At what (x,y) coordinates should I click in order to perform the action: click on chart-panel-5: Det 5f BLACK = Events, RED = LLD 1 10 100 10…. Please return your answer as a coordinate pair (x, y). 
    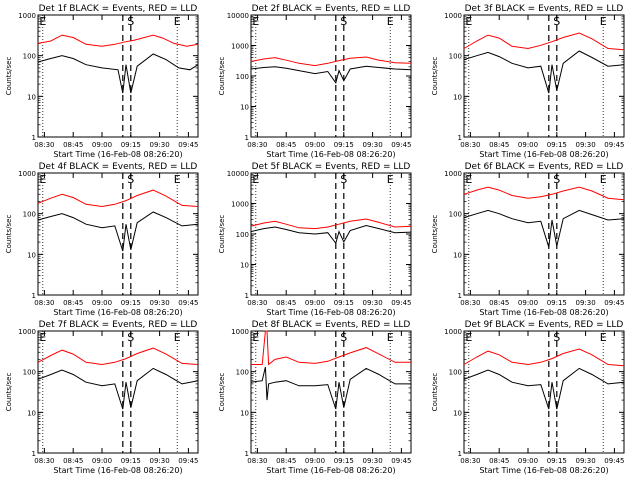
    Looking at the image, I should click on (315, 239).